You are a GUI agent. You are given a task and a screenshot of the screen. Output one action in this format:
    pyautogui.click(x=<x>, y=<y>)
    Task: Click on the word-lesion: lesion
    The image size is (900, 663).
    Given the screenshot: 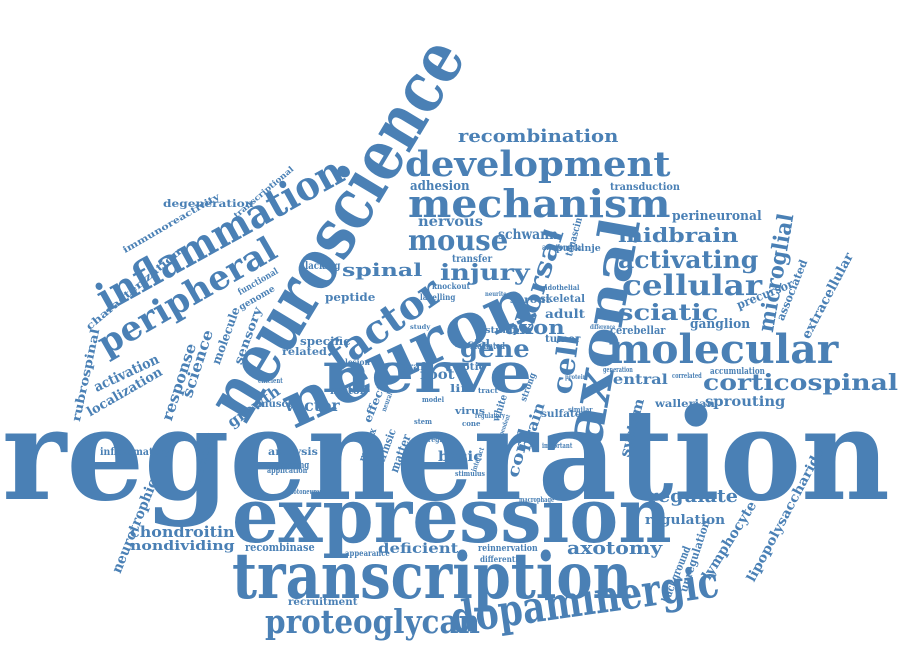 What is the action you would take?
    pyautogui.click(x=357, y=362)
    